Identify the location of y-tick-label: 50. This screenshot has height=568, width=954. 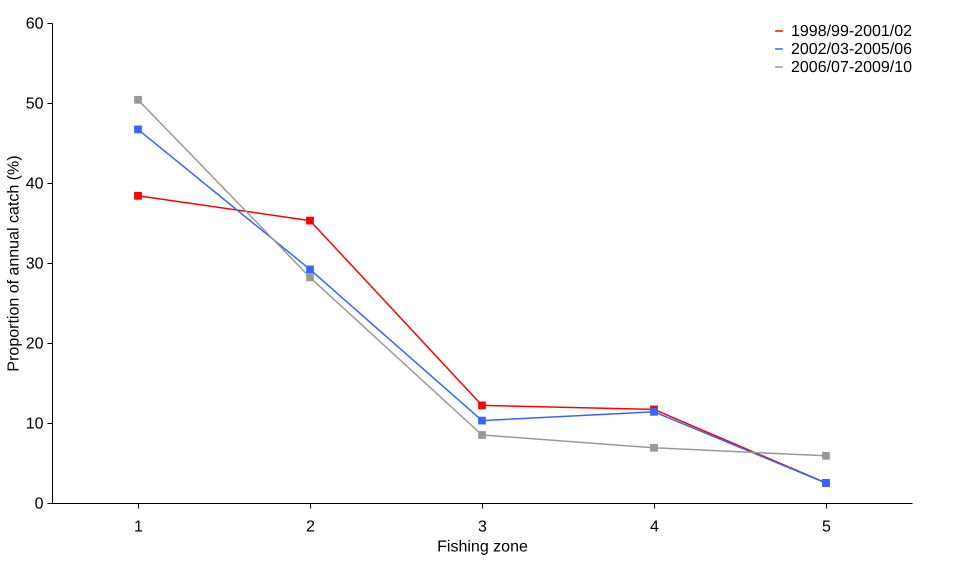
(35, 104).